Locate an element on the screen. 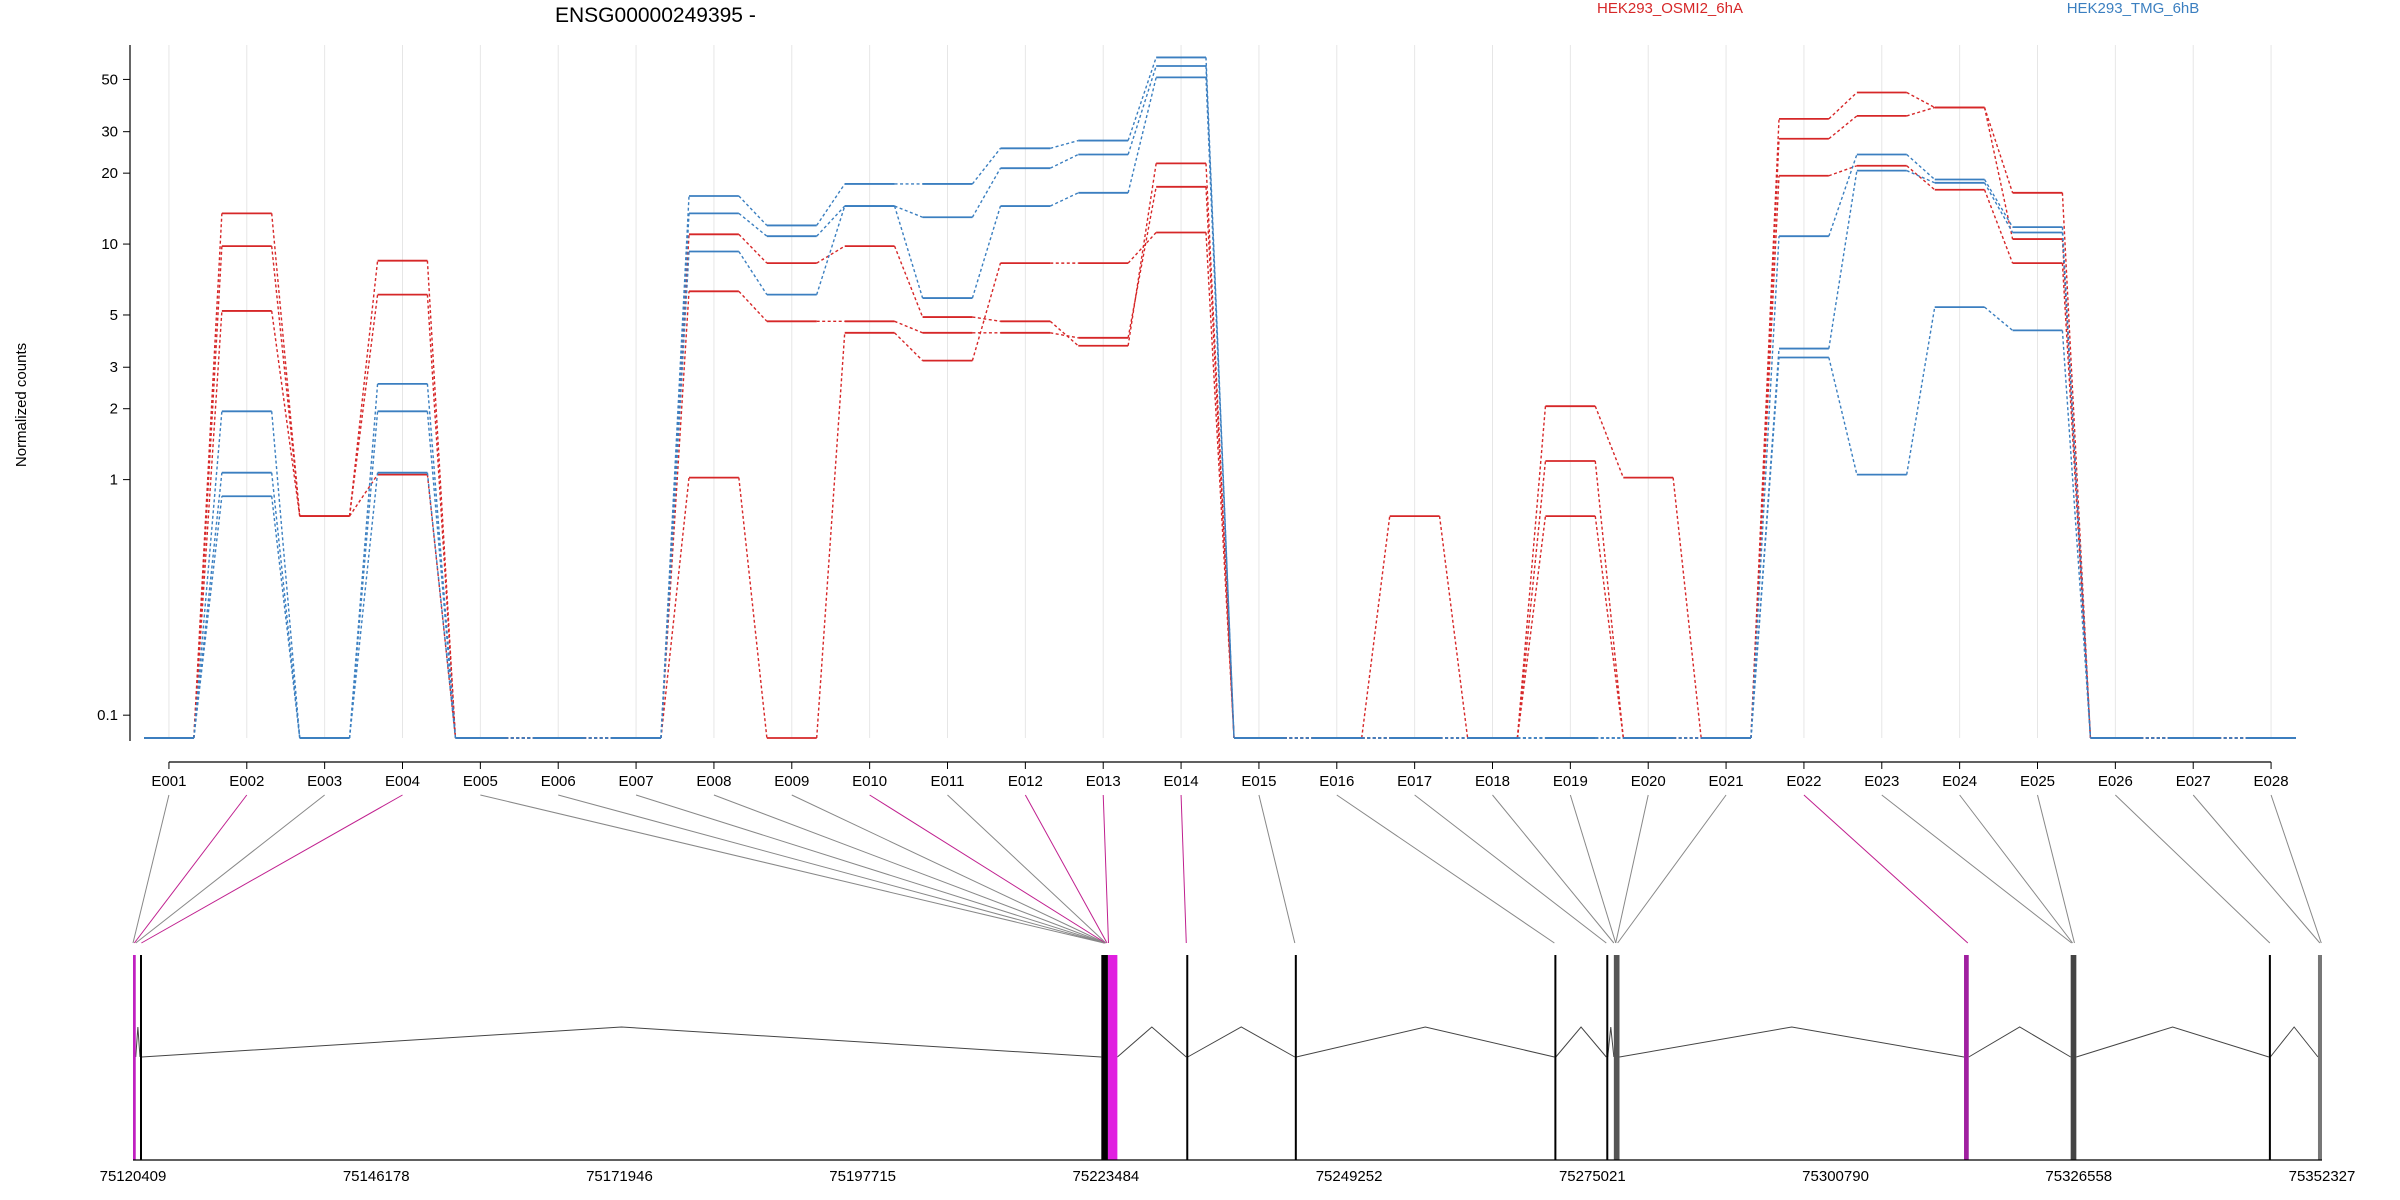 Image resolution: width=2400 pixels, height=1200 pixels. x-tick-label: E016 is located at coordinates (1336, 781).